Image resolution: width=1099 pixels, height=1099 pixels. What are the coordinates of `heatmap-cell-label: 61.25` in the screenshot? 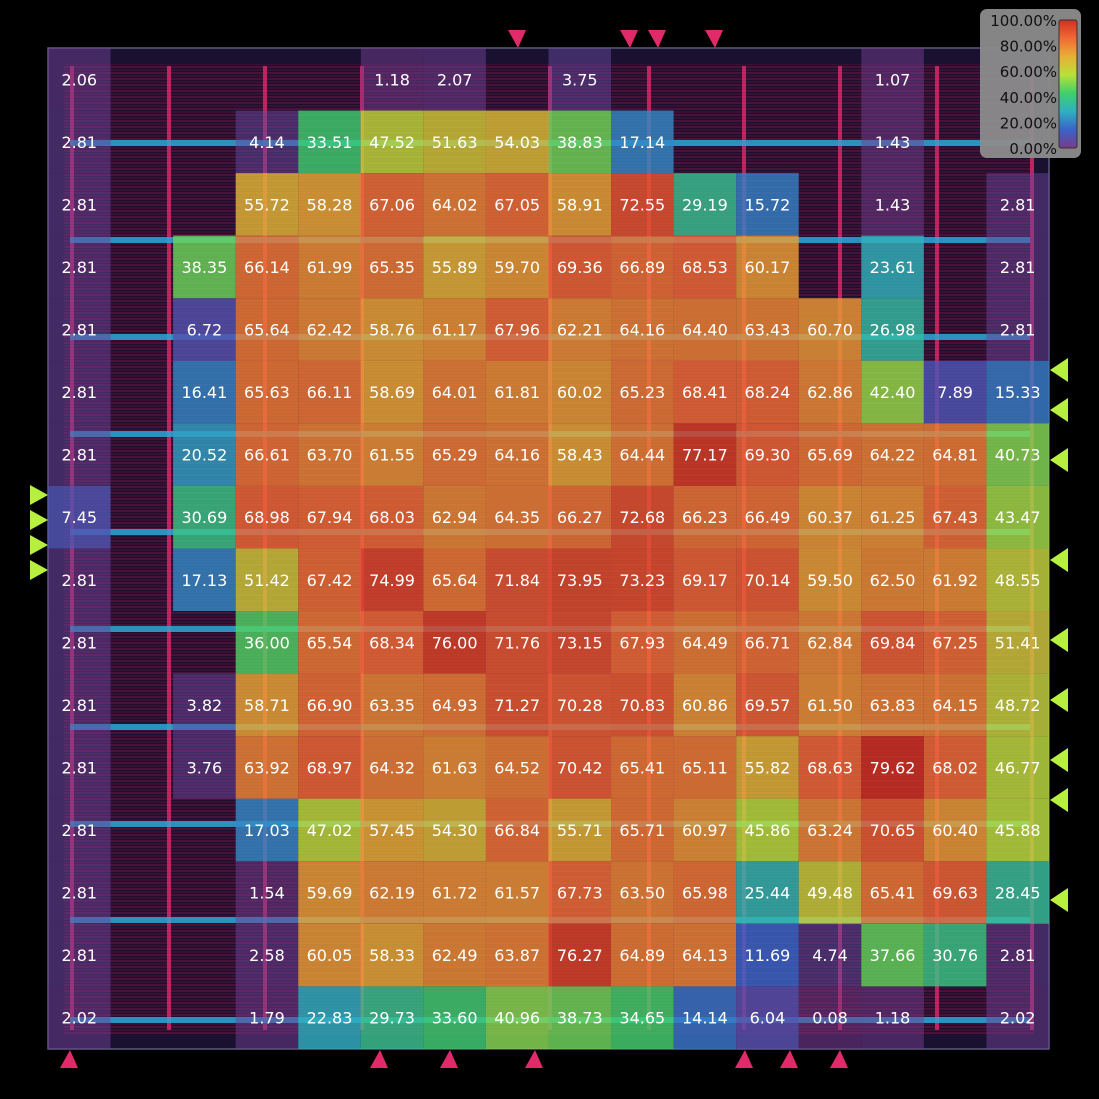 It's located at (893, 517).